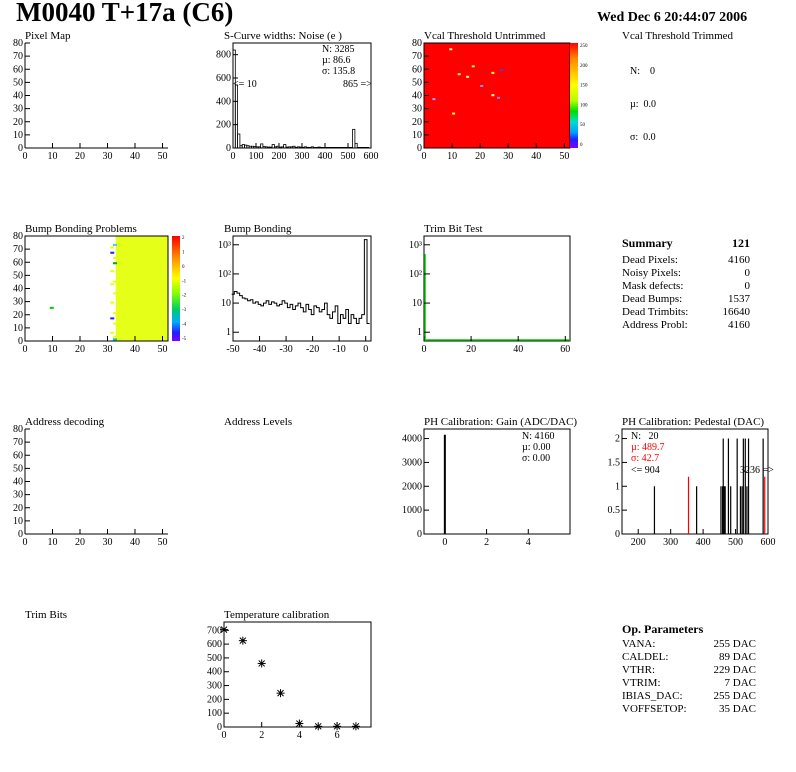 The image size is (796, 772). I want to click on ph-pedestal-frame, so click(695, 481).